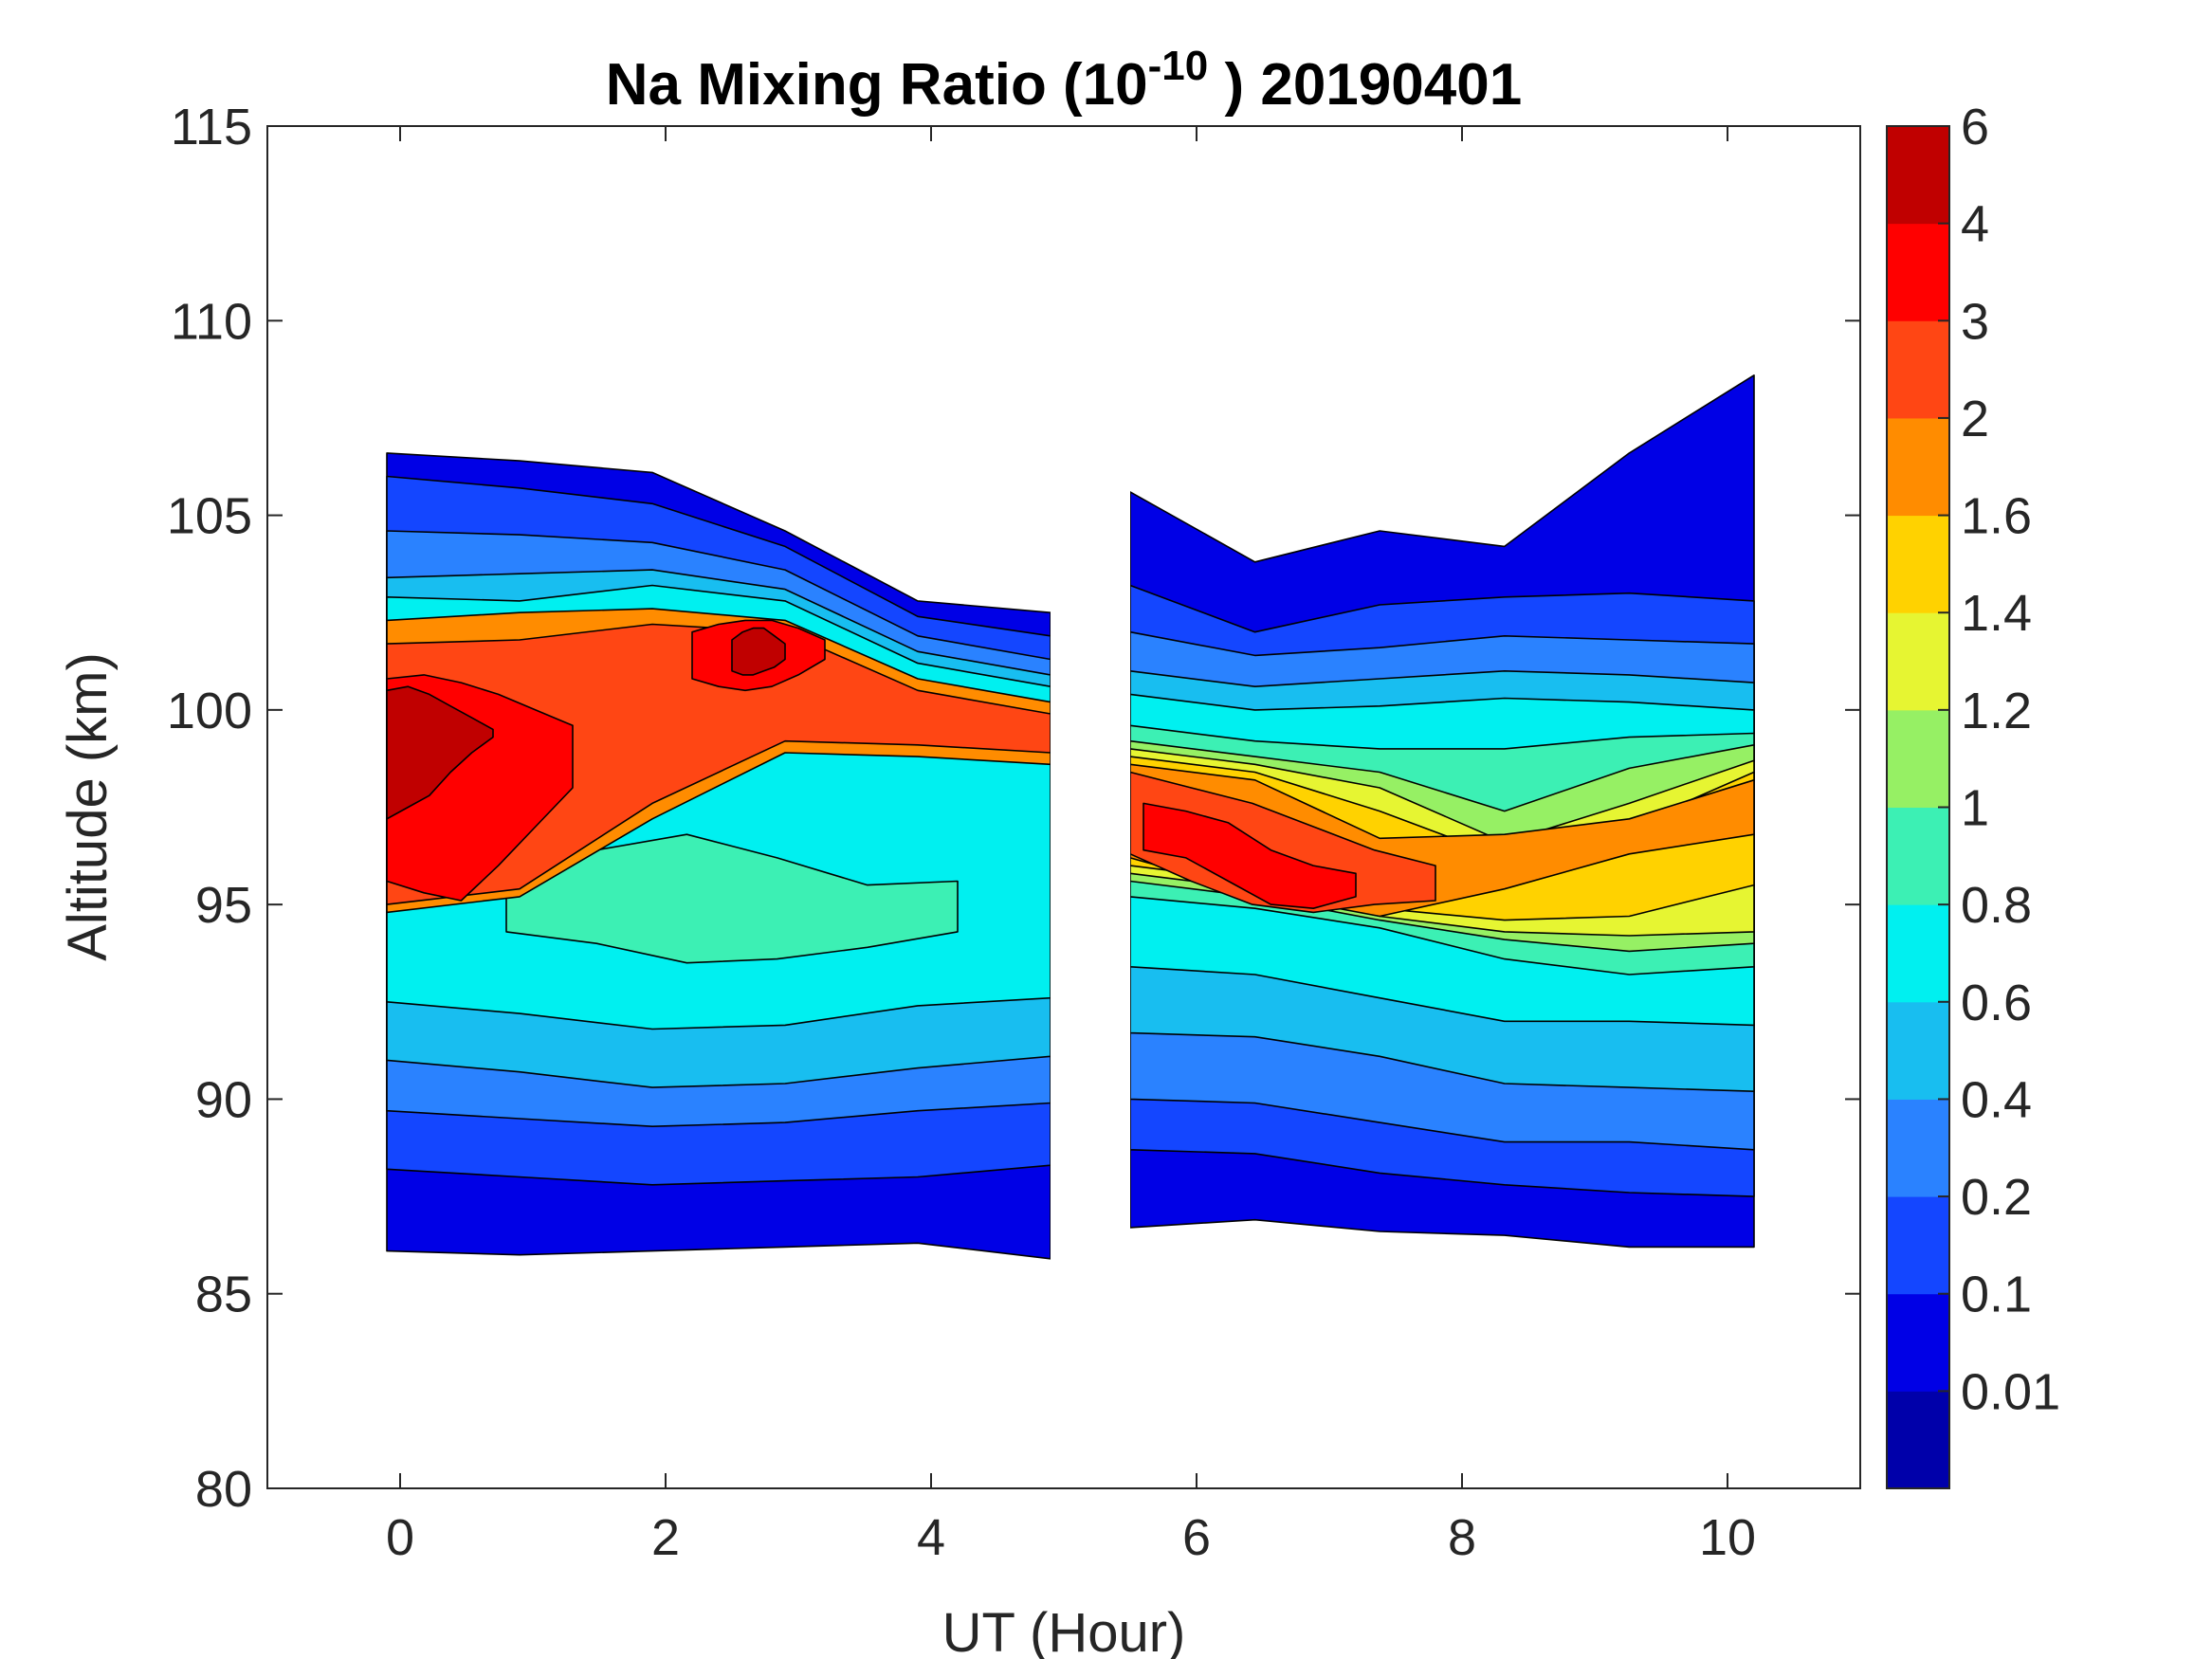 Image resolution: width=2212 pixels, height=1659 pixels. What do you see at coordinates (665, 1537) in the screenshot?
I see `x-tick-label: 2` at bounding box center [665, 1537].